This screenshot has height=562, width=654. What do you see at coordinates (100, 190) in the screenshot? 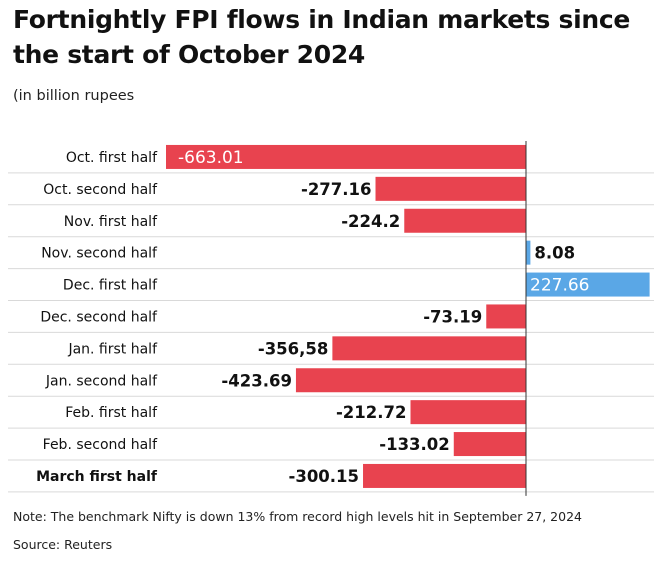
I see `category-label: Oct. second half` at bounding box center [100, 190].